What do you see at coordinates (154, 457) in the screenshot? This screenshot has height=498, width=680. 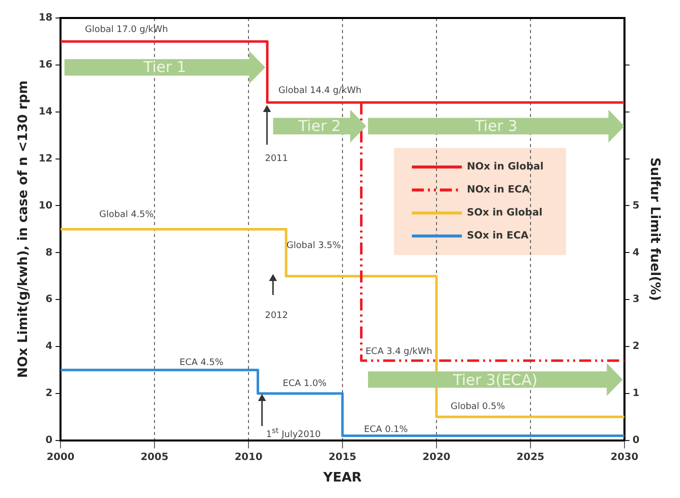 I see `x-tick-label: 2005` at bounding box center [154, 457].